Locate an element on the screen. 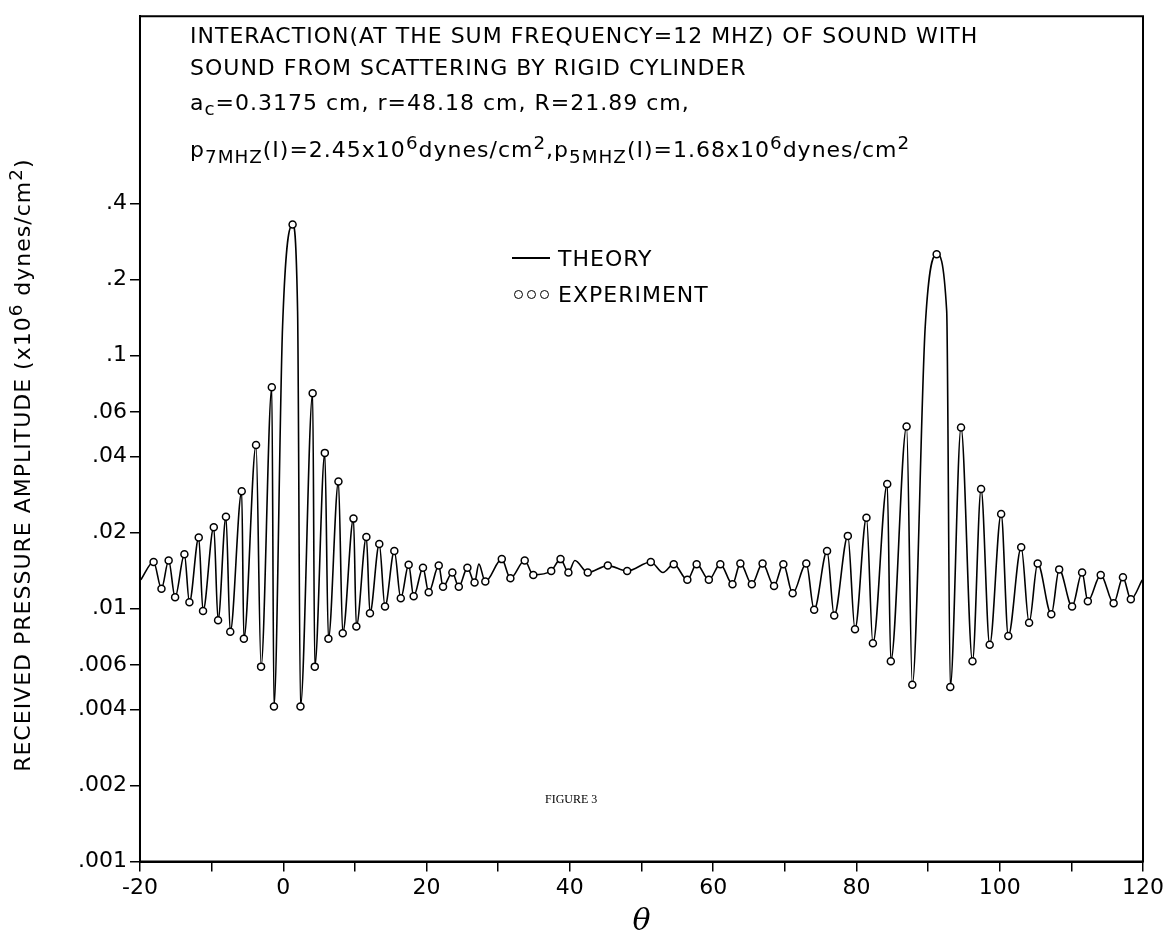  x-tick-label: 0 is located at coordinates (283, 886).